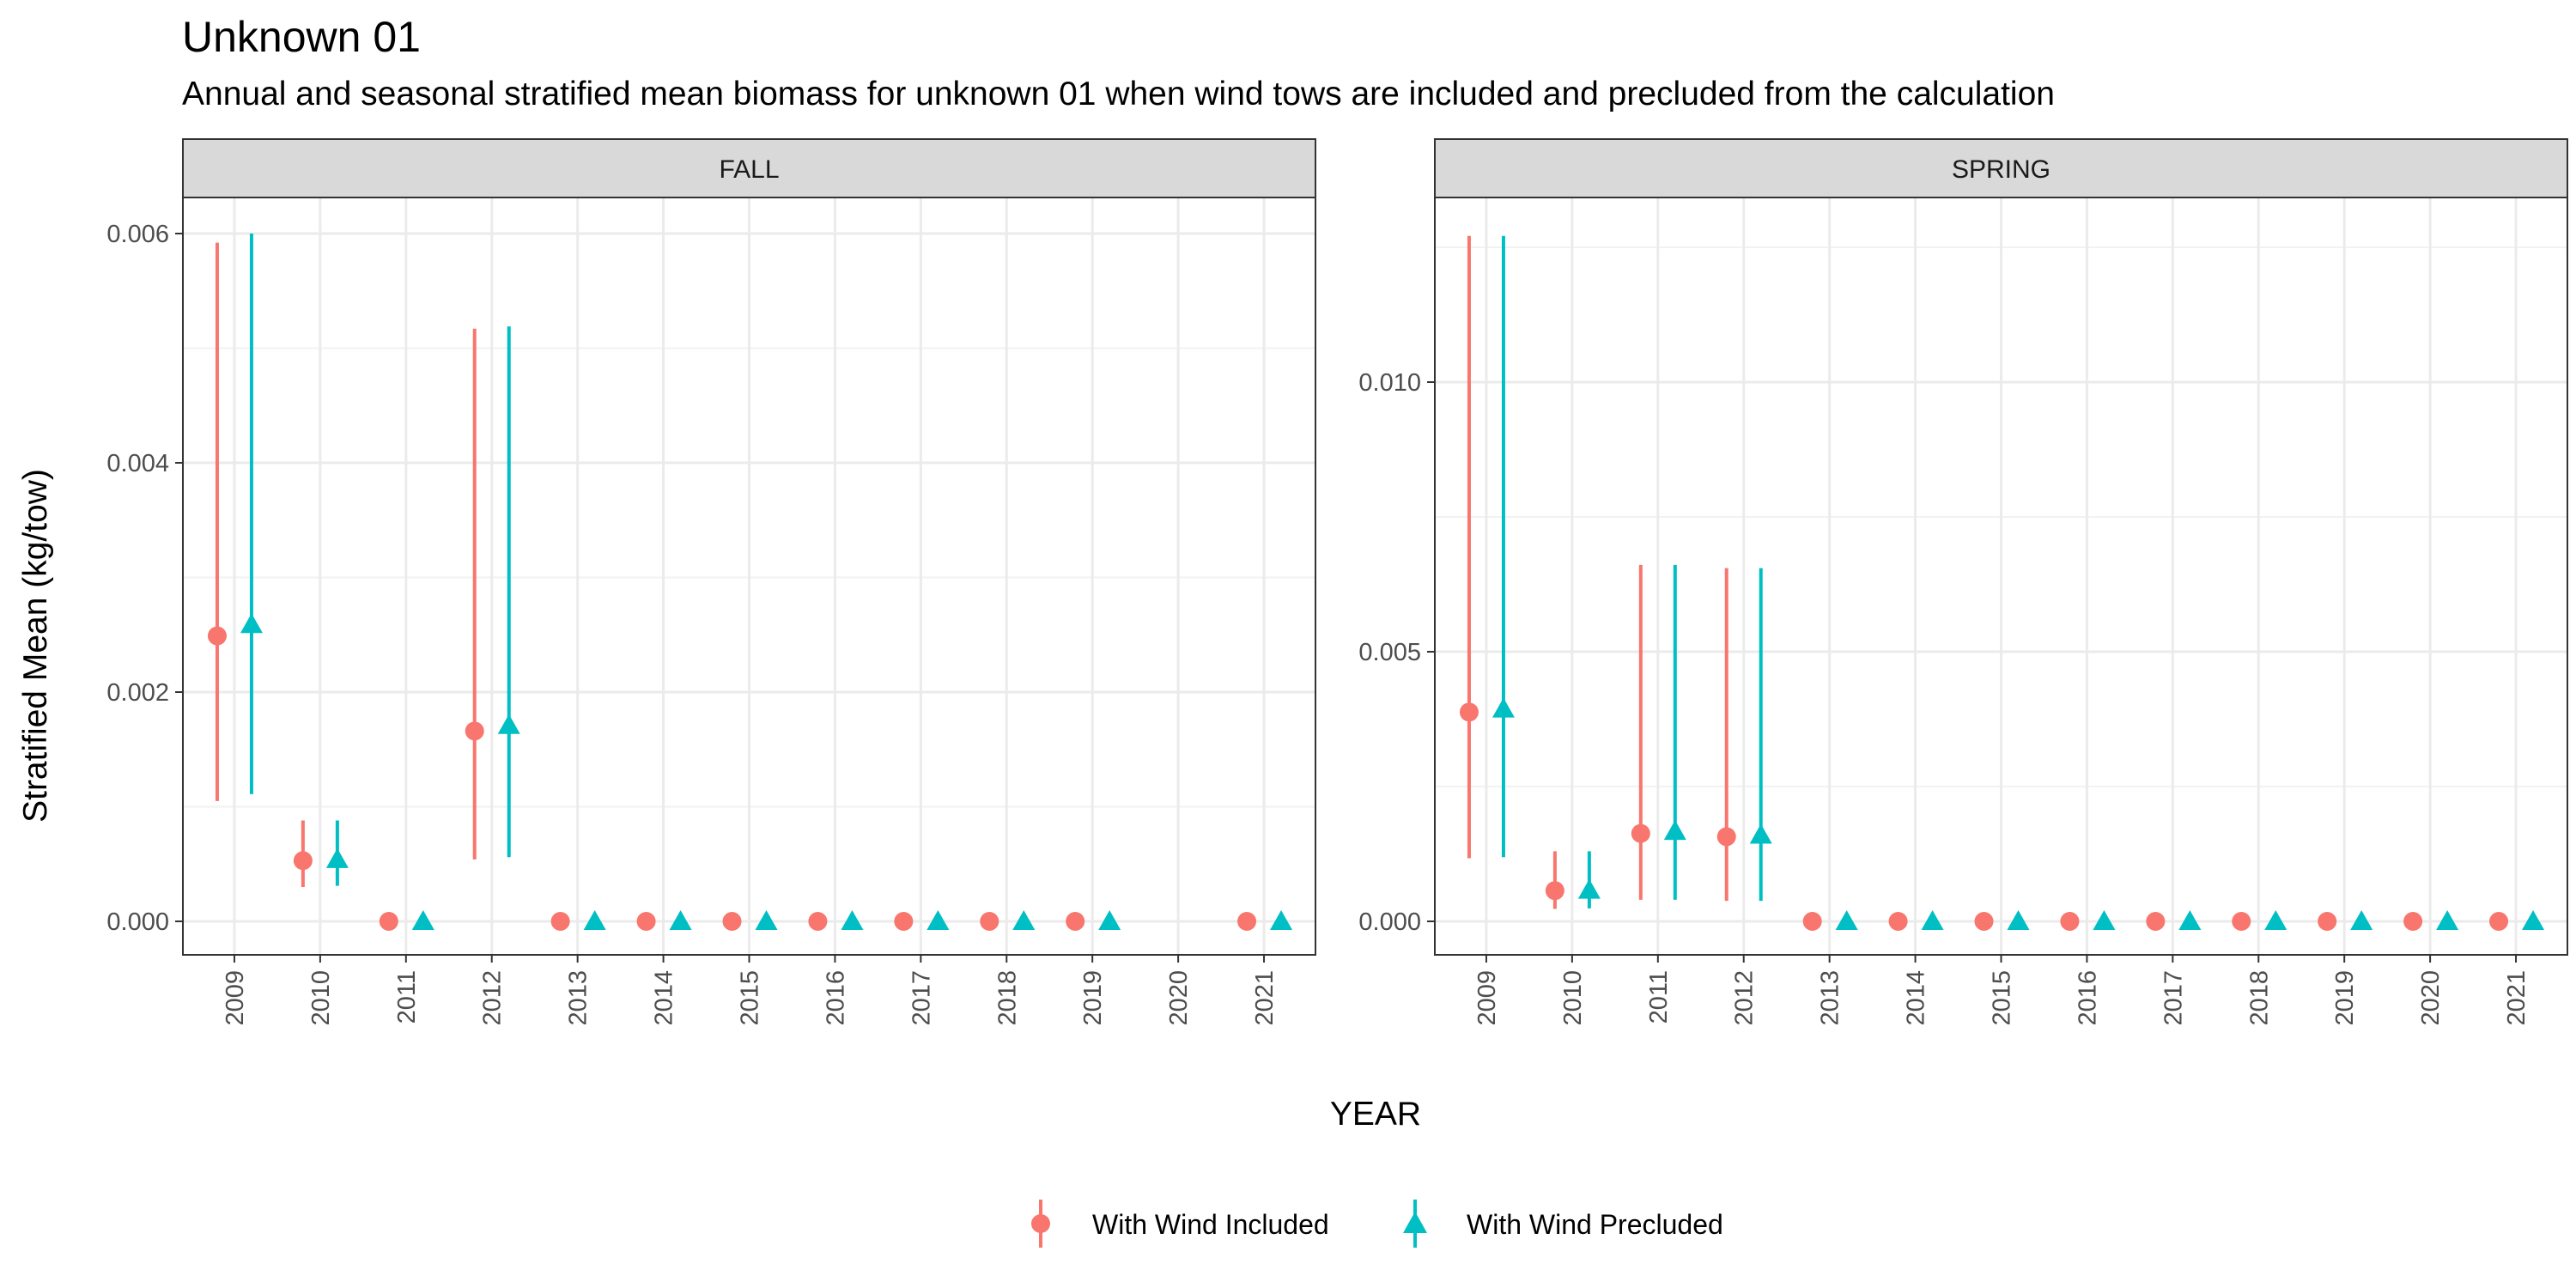 This screenshot has height=1288, width=2576. I want to click on legend-key-triangle, so click(1415, 1222).